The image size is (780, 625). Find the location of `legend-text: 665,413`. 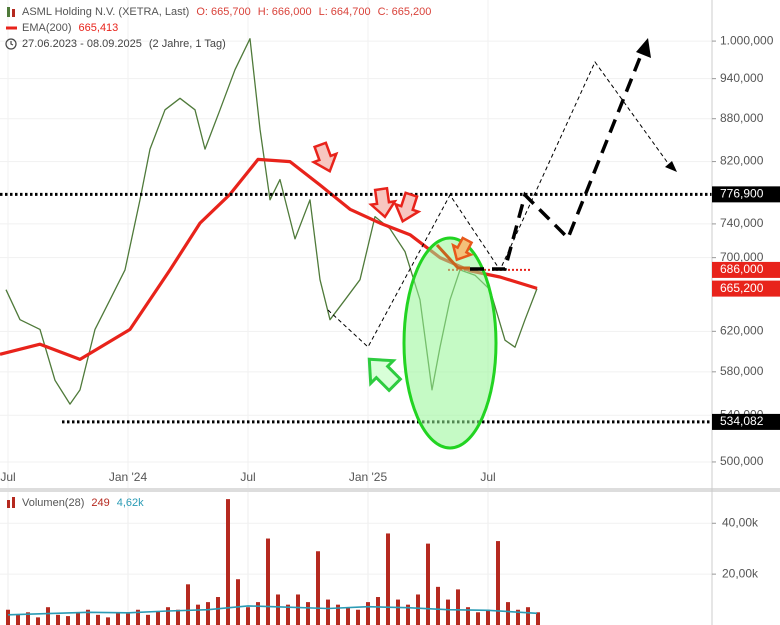

legend-text: 665,413 is located at coordinates (99, 28).